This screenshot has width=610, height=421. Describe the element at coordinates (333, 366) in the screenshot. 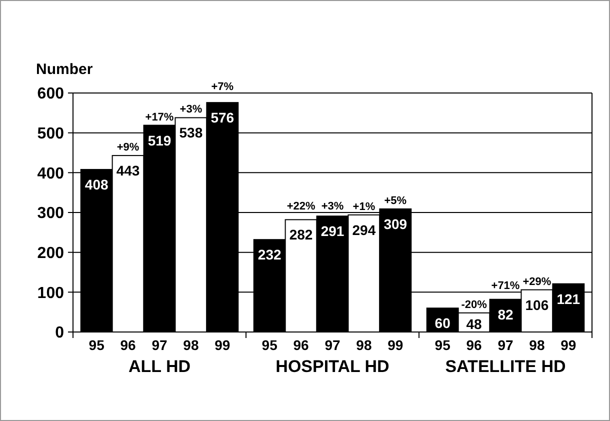

I see `text: HOSPITAL HD` at that location.